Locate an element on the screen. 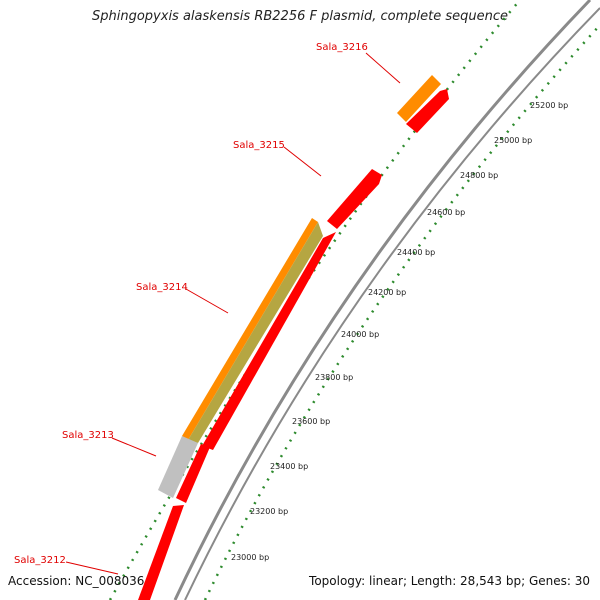 This screenshot has height=600, width=600. position-tick-label: 24600 bp is located at coordinates (446, 212).